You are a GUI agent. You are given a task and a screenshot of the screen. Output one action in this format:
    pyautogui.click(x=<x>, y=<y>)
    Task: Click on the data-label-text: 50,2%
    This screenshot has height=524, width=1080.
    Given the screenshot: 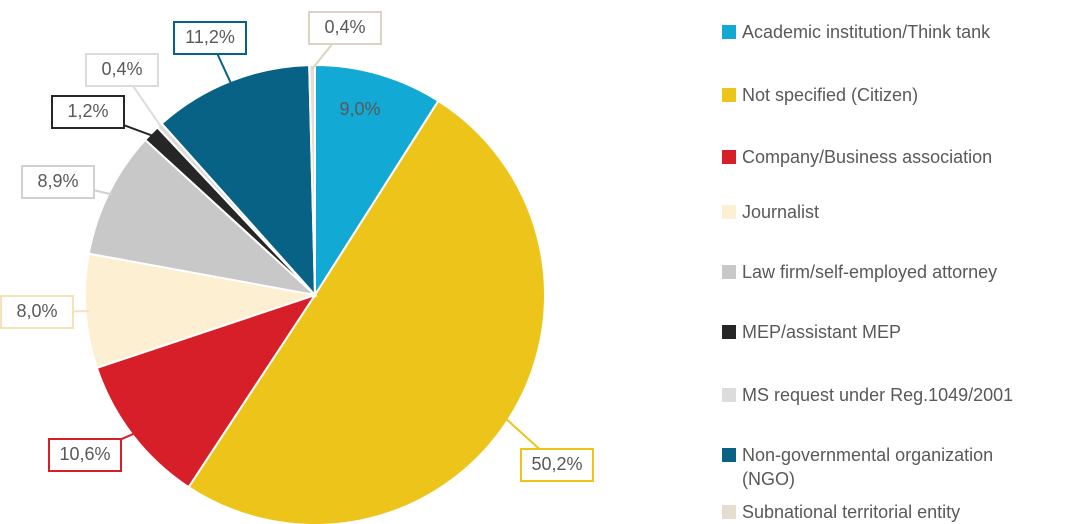 What is the action you would take?
    pyautogui.click(x=556, y=464)
    